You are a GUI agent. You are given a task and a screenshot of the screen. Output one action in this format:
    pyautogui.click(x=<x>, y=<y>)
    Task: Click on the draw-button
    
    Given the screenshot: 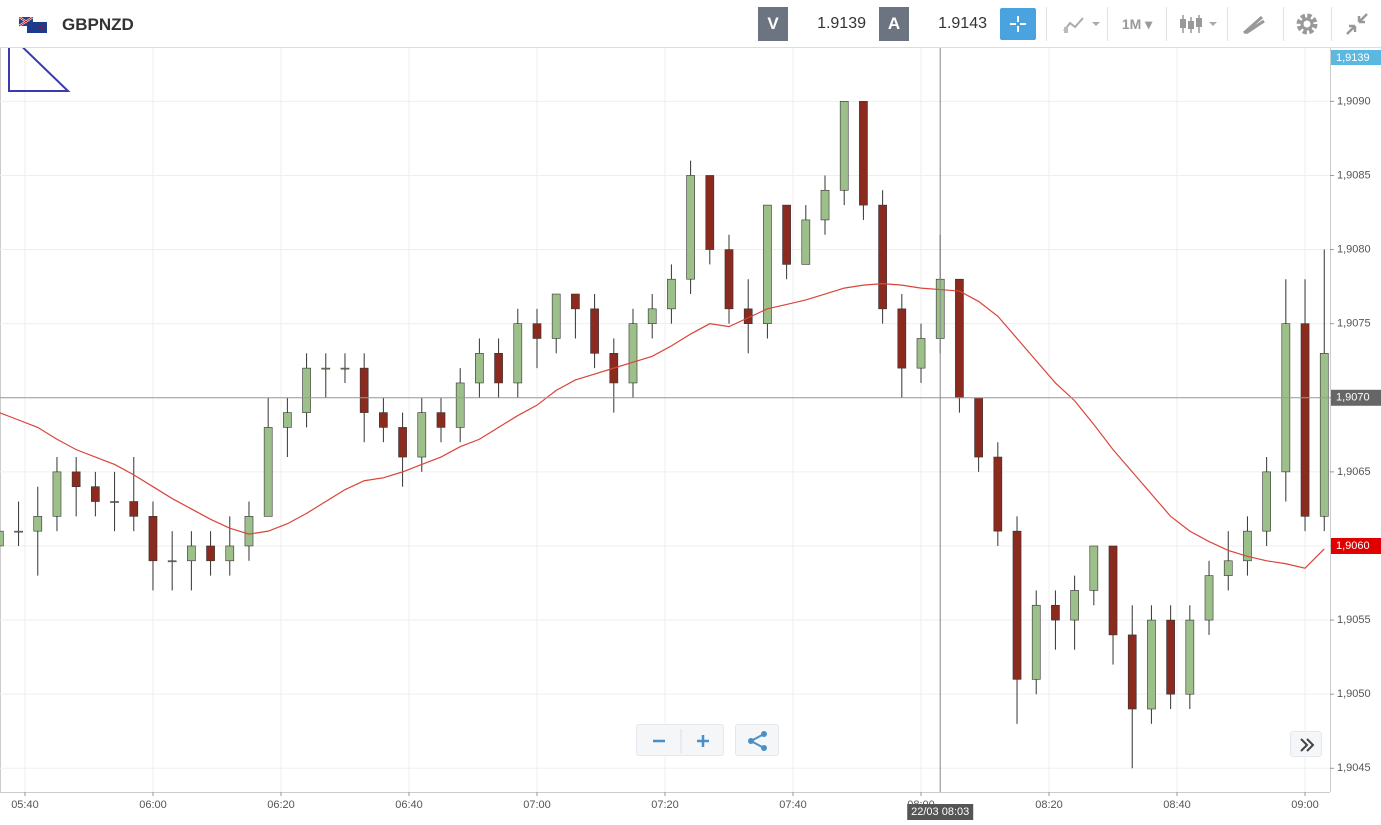 What is the action you would take?
    pyautogui.click(x=1255, y=24)
    